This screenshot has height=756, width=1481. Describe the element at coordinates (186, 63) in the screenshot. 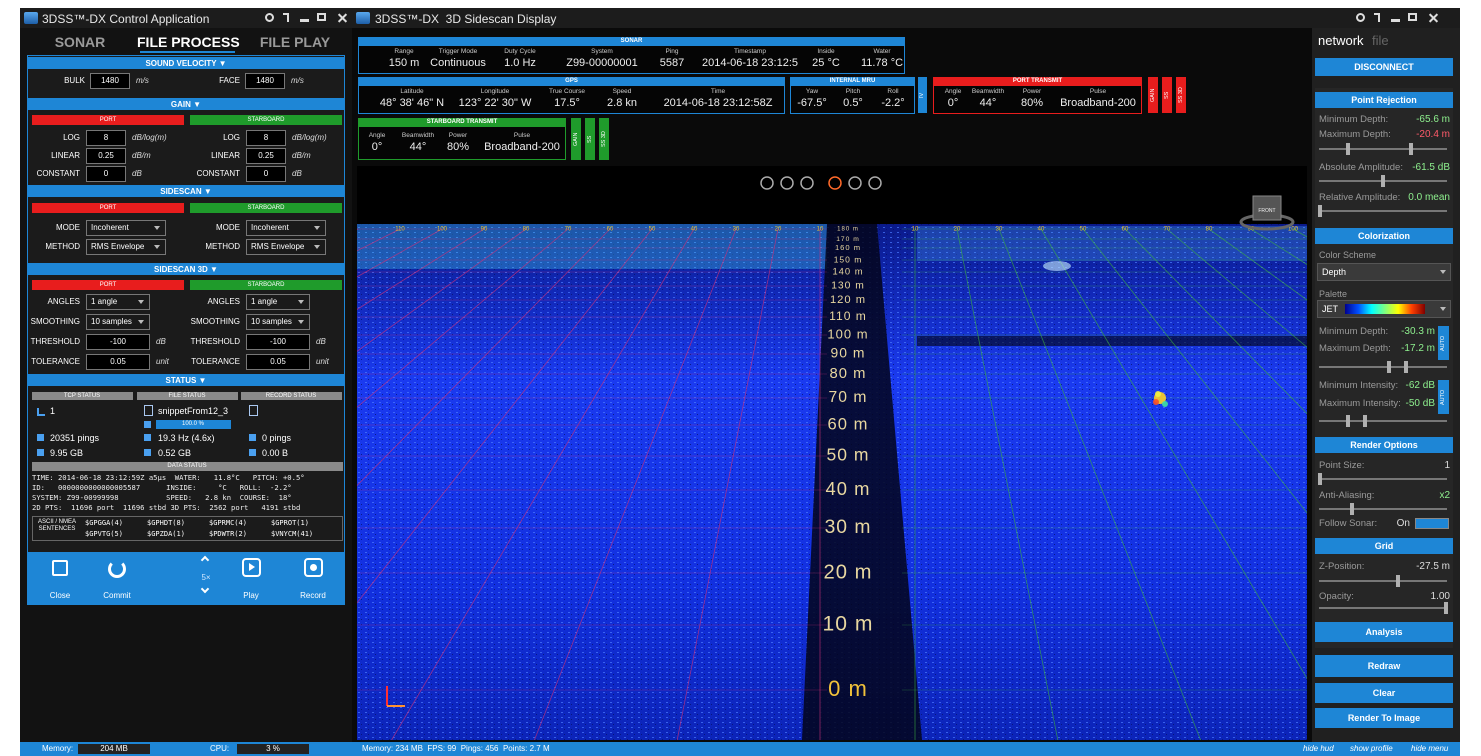

I see `section-title: SOUND VELOCITY ▼` at that location.